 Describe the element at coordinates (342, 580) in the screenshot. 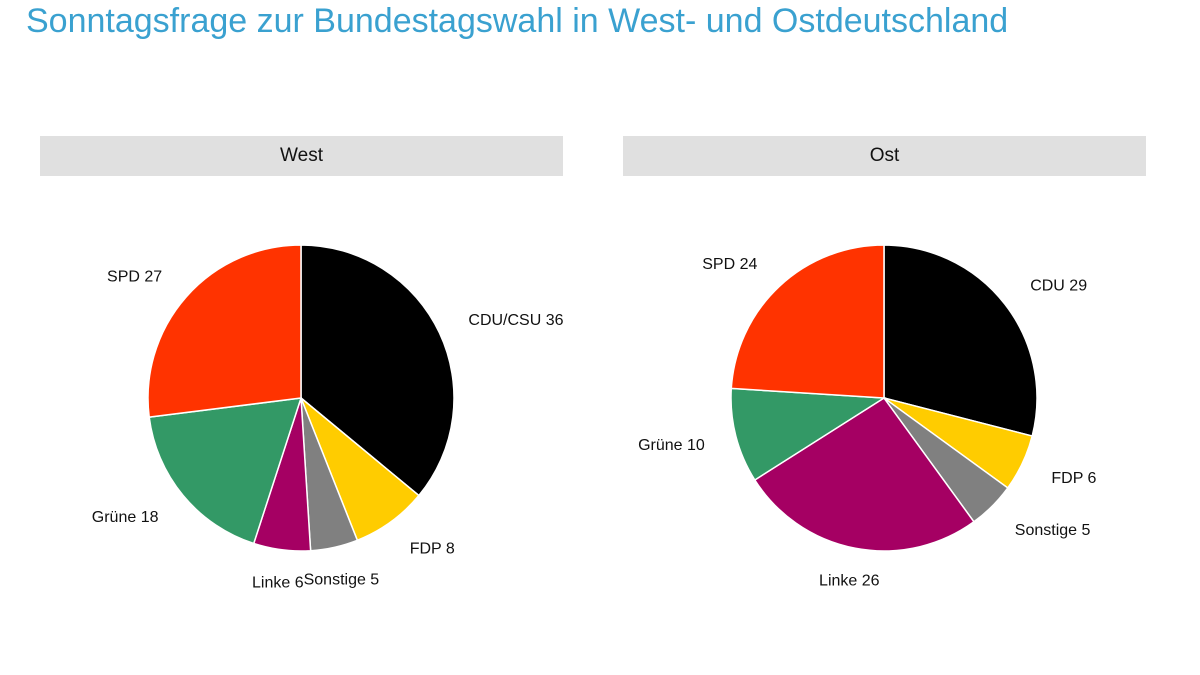

I see `slice-label-west-sonstige: Sonstige 5` at that location.